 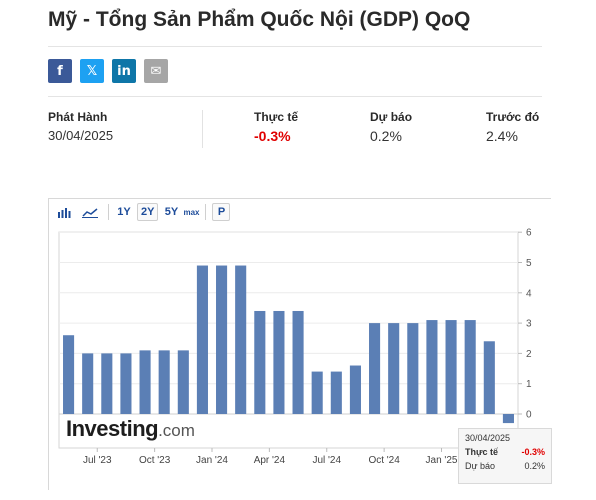 I want to click on tooltip-date-row: 30/04/2025, so click(x=505, y=438).